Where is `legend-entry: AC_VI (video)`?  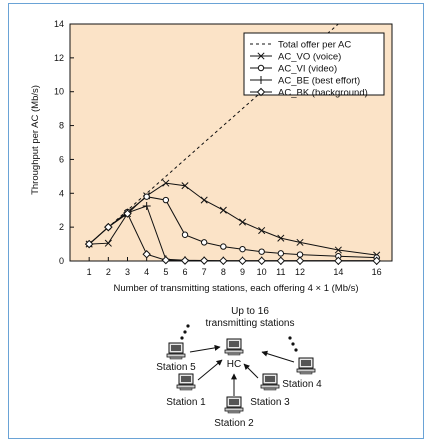
legend-entry: AC_VI (video) is located at coordinates (293, 69).